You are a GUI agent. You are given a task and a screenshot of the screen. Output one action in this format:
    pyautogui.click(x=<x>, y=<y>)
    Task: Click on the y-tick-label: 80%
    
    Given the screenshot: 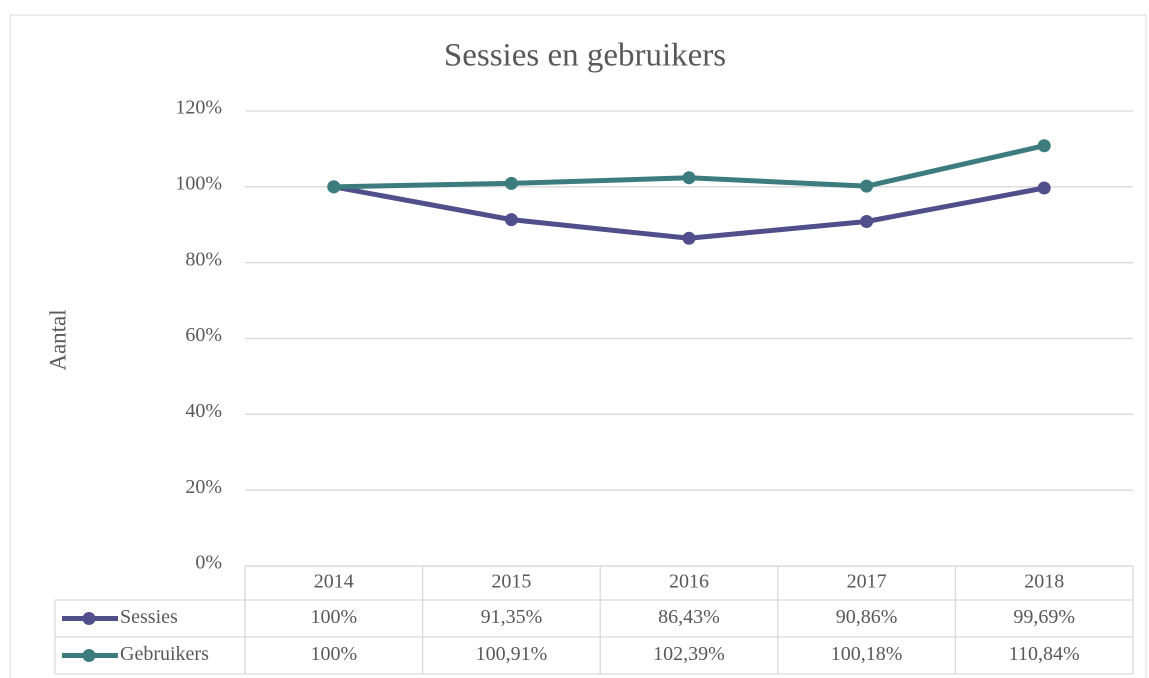 What is the action you would take?
    pyautogui.click(x=203, y=259)
    